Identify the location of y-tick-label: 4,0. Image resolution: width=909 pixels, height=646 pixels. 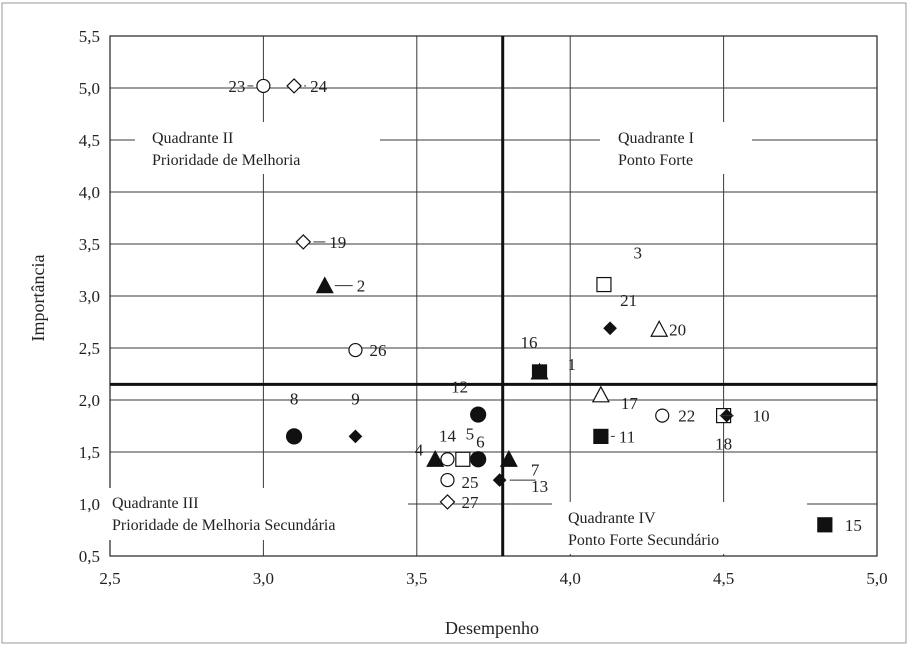
(89, 192).